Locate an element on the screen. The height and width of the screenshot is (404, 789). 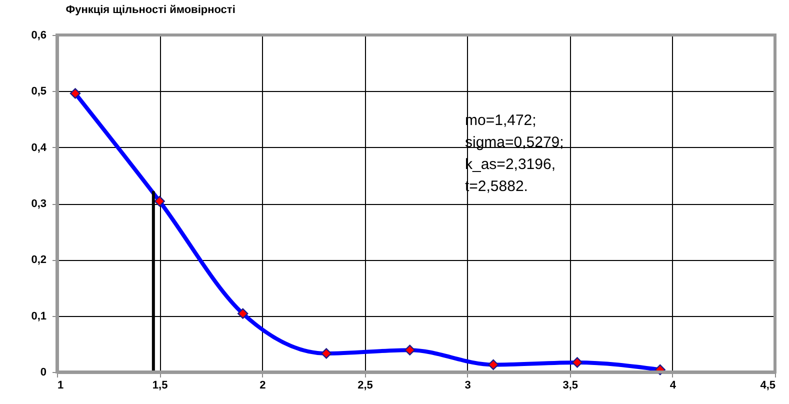
y-tick-label: 0,5 is located at coordinates (38, 92).